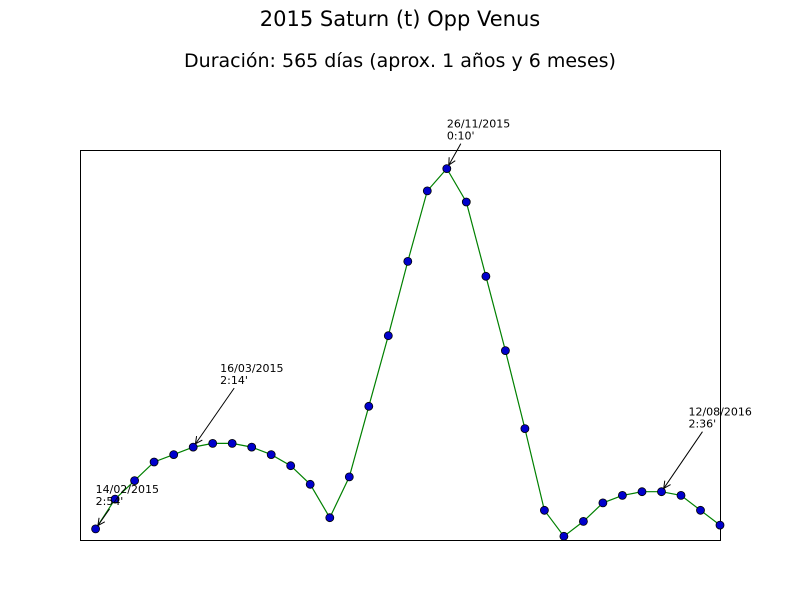 The width and height of the screenshot is (800, 600). I want to click on annotation-date-0: 14/02/2015, so click(127, 489).